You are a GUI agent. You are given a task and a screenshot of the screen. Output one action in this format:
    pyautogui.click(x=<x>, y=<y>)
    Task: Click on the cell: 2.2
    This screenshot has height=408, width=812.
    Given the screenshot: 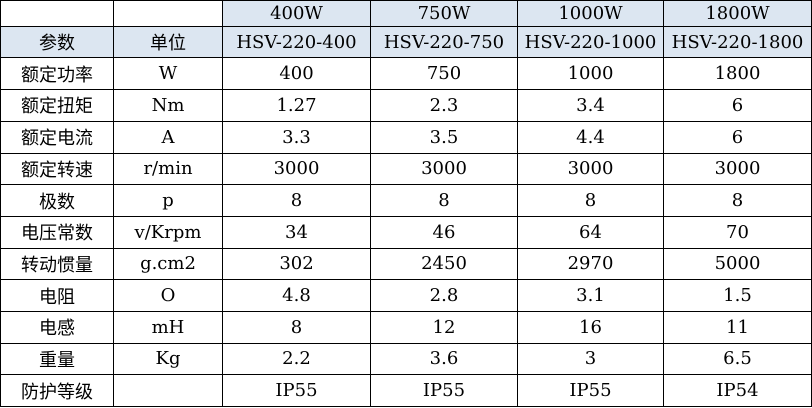 What is the action you would take?
    pyautogui.click(x=296, y=359)
    